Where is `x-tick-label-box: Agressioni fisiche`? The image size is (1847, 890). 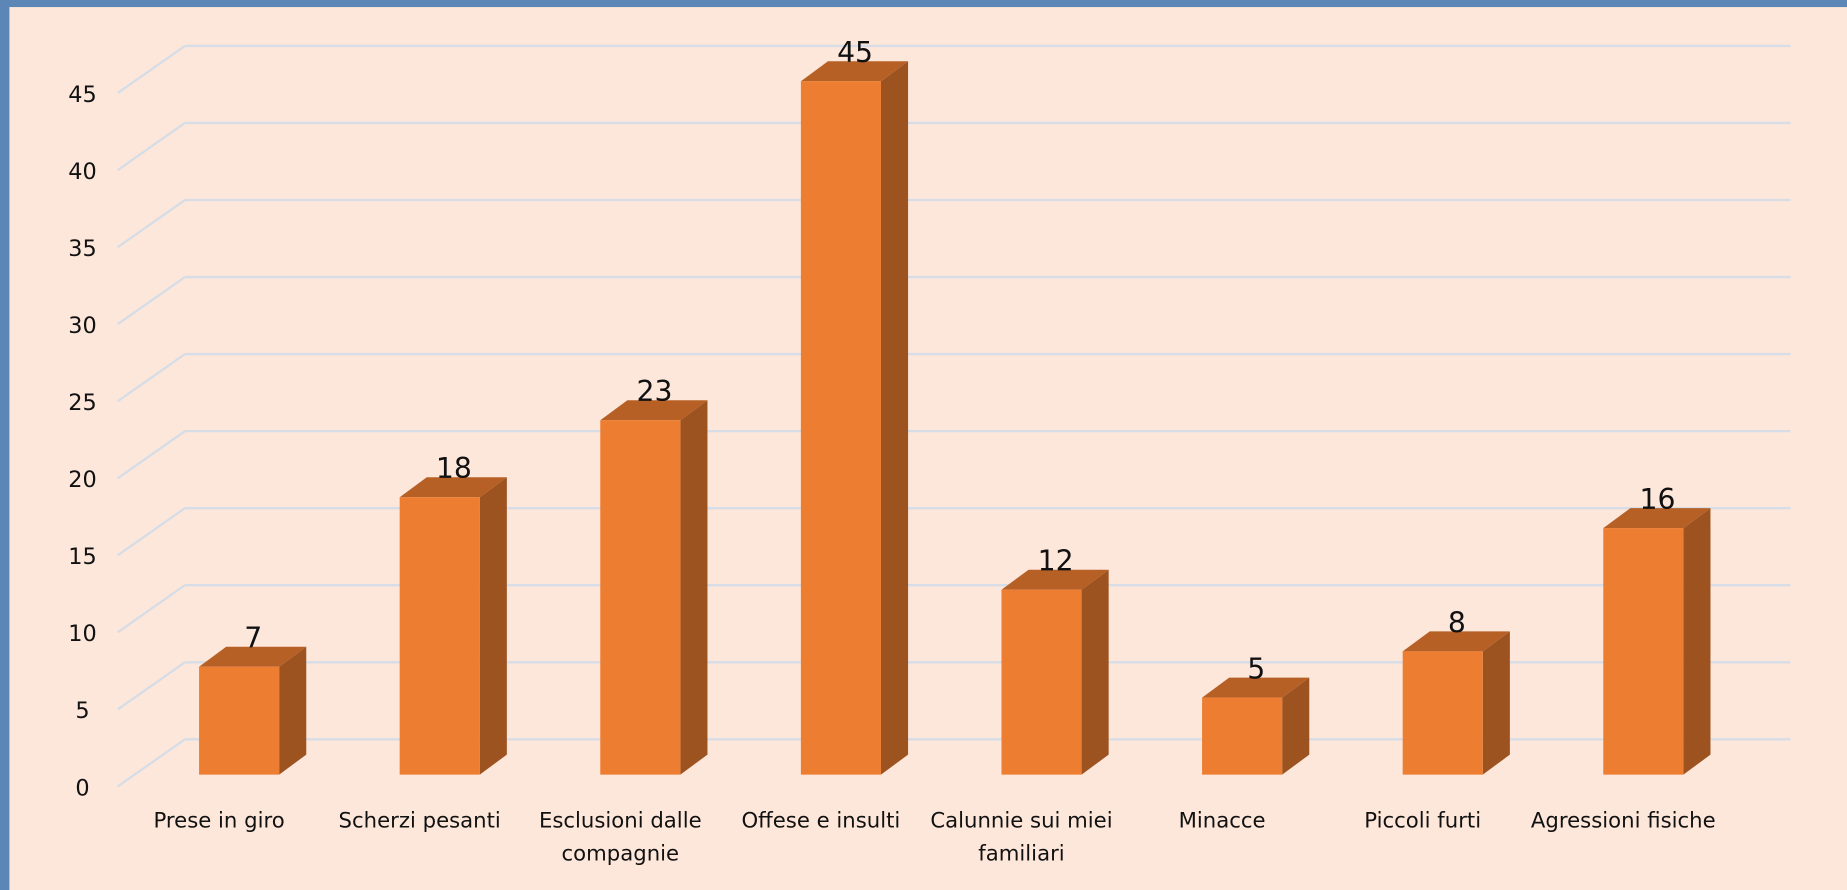 x-tick-label-box: Agressioni fisiche is located at coordinates (1623, 821).